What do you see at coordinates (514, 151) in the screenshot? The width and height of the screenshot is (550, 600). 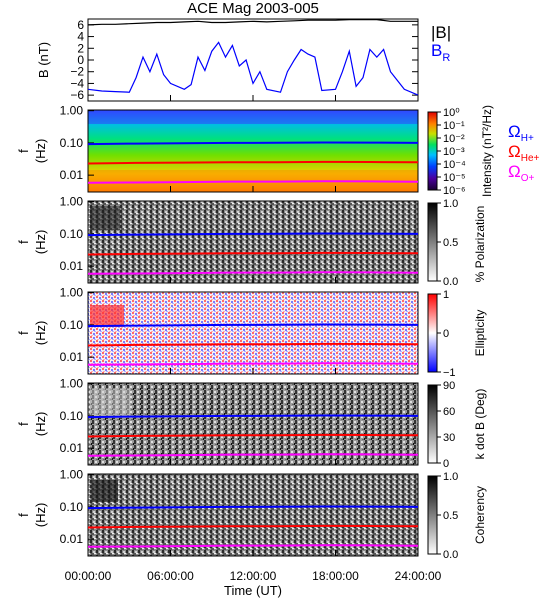 I see `legend-omega-he-main: Ω` at bounding box center [514, 151].